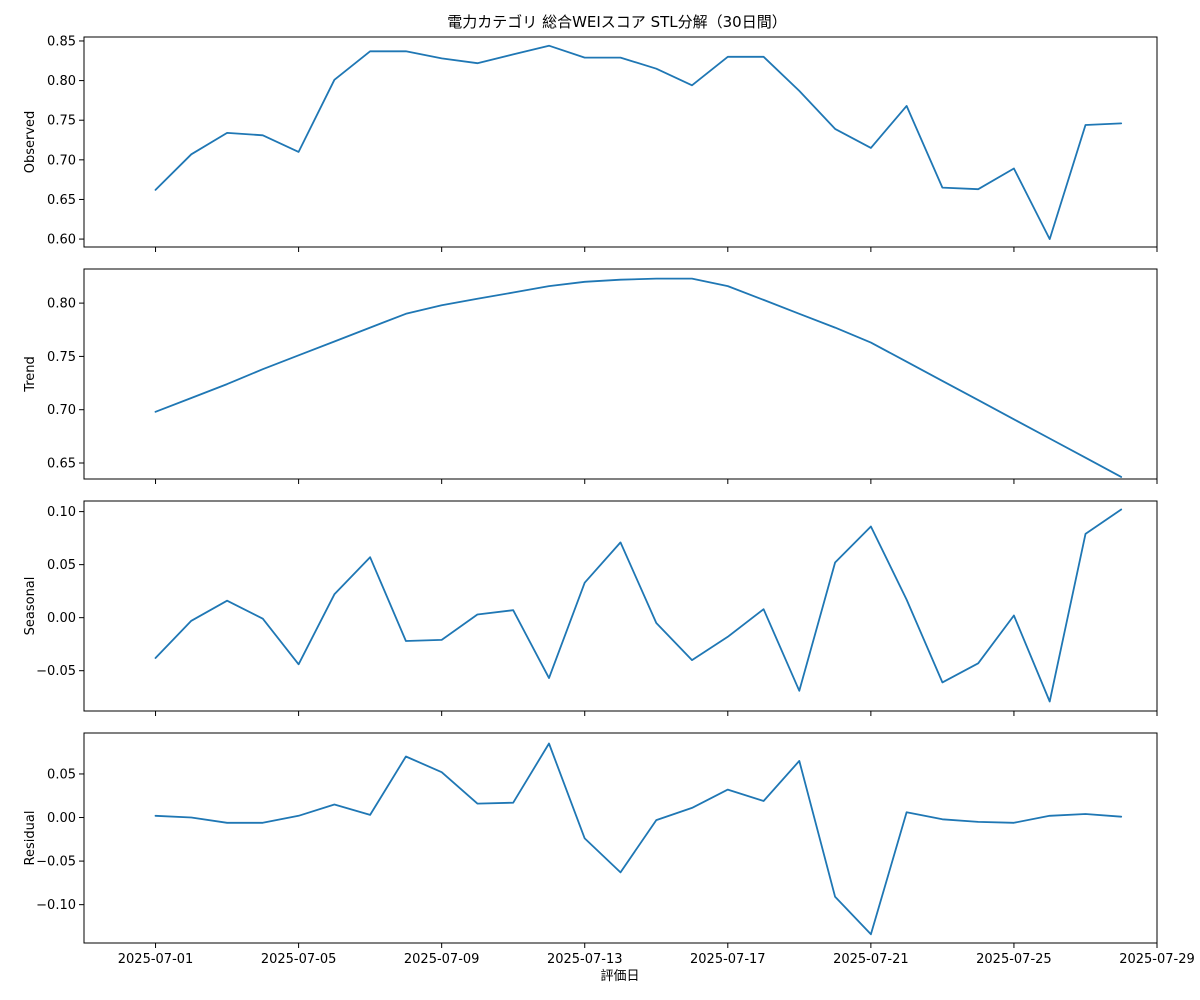 The image size is (1200, 1000). I want to click on y-tick-label: −0.10, so click(56, 905).